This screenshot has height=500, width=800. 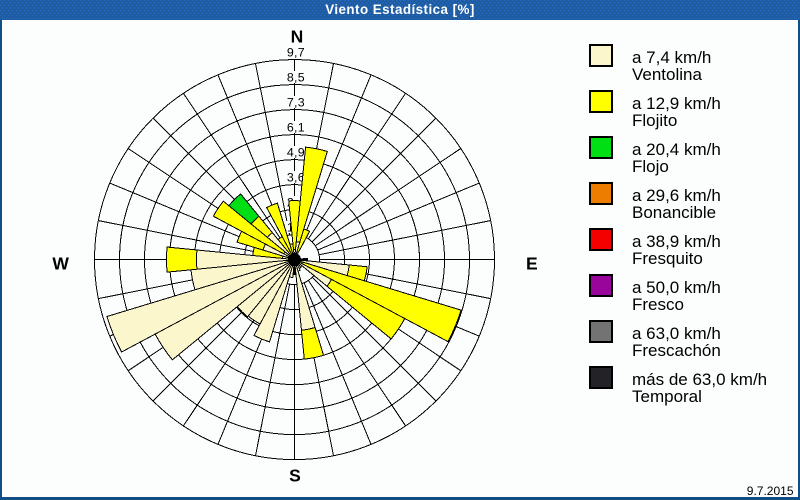 I want to click on svg-text: 9,7, so click(x=296, y=53).